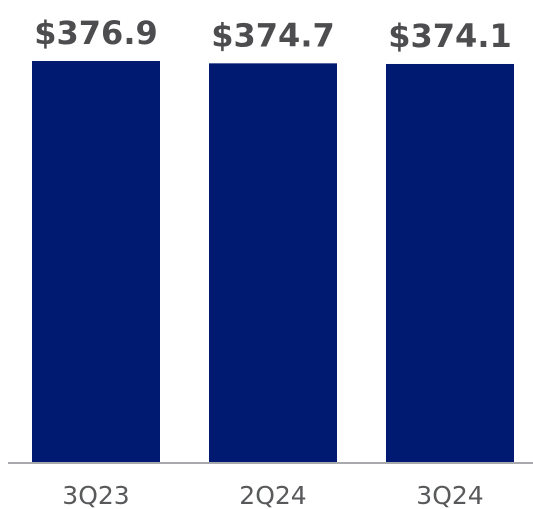 The width and height of the screenshot is (533, 509). I want to click on data-label-2Q24: $374.7, so click(272, 35).